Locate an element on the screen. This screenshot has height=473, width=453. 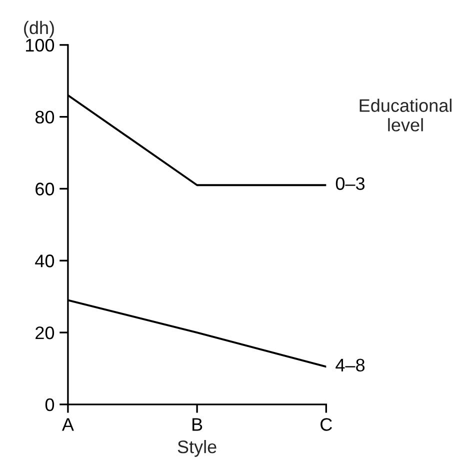
y-tick-label: 60 is located at coordinates (45, 189).